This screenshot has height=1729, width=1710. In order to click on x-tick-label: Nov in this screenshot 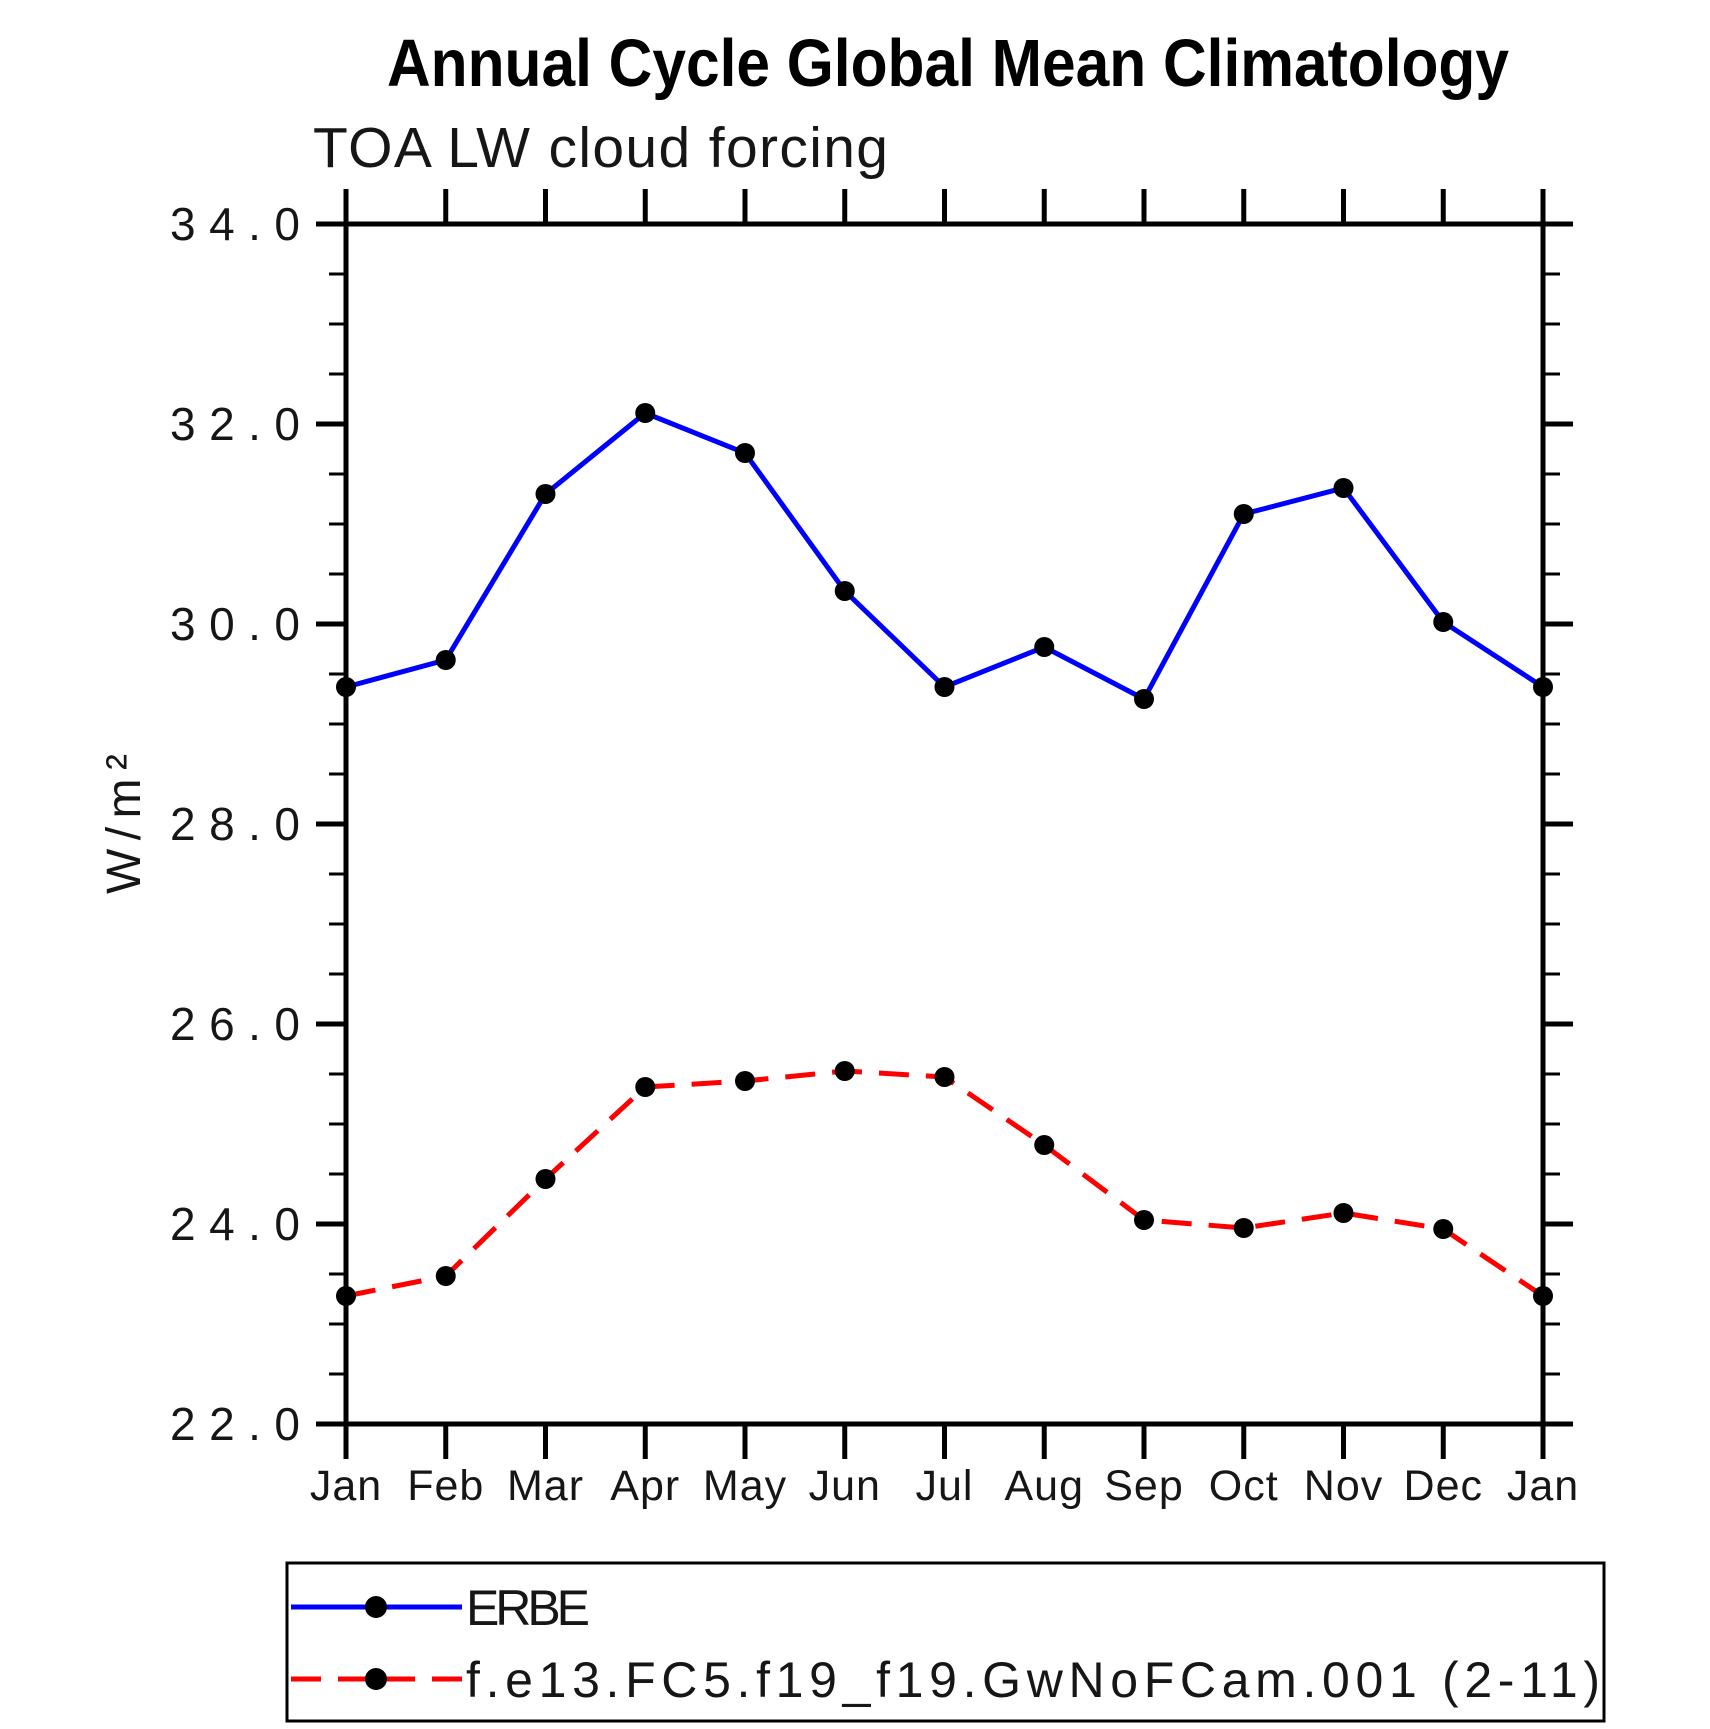, I will do `click(1343, 1486)`.